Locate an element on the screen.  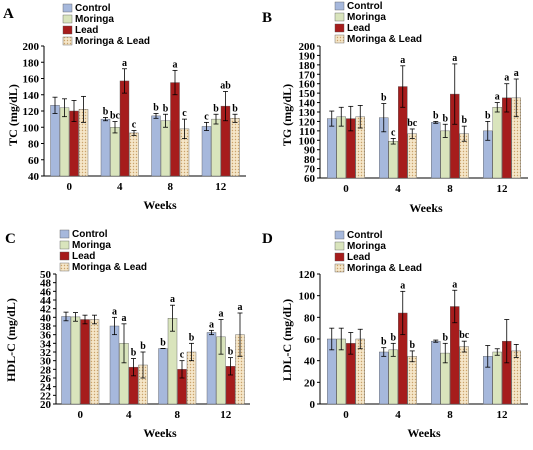
y-tick-label: 42 is located at coordinates (46, 310).